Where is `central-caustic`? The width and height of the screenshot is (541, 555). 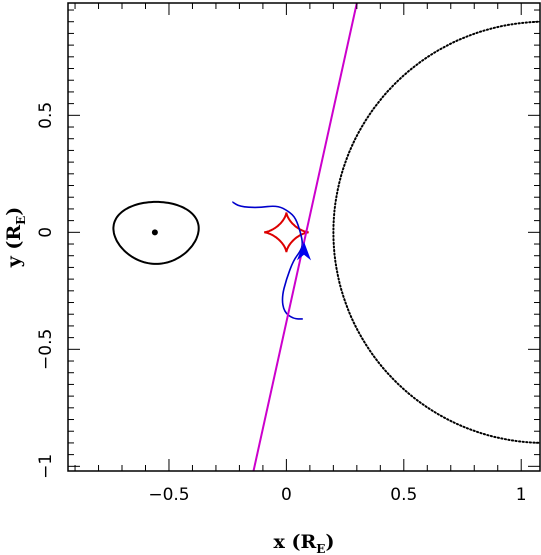
central-caustic is located at coordinates (286, 232).